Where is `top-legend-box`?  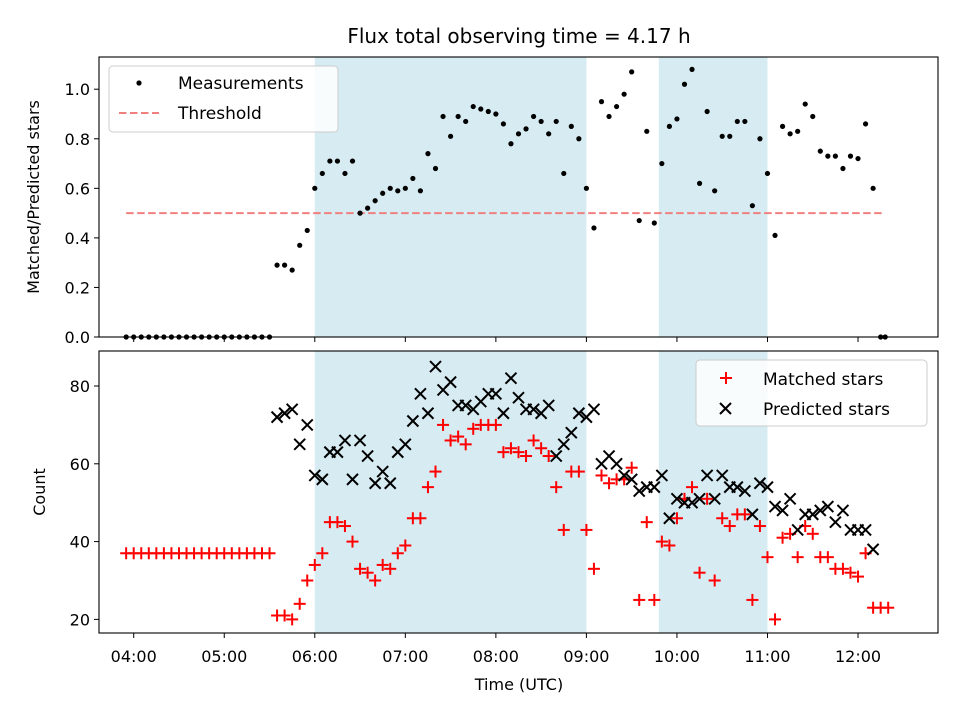
top-legend-box is located at coordinates (223, 99).